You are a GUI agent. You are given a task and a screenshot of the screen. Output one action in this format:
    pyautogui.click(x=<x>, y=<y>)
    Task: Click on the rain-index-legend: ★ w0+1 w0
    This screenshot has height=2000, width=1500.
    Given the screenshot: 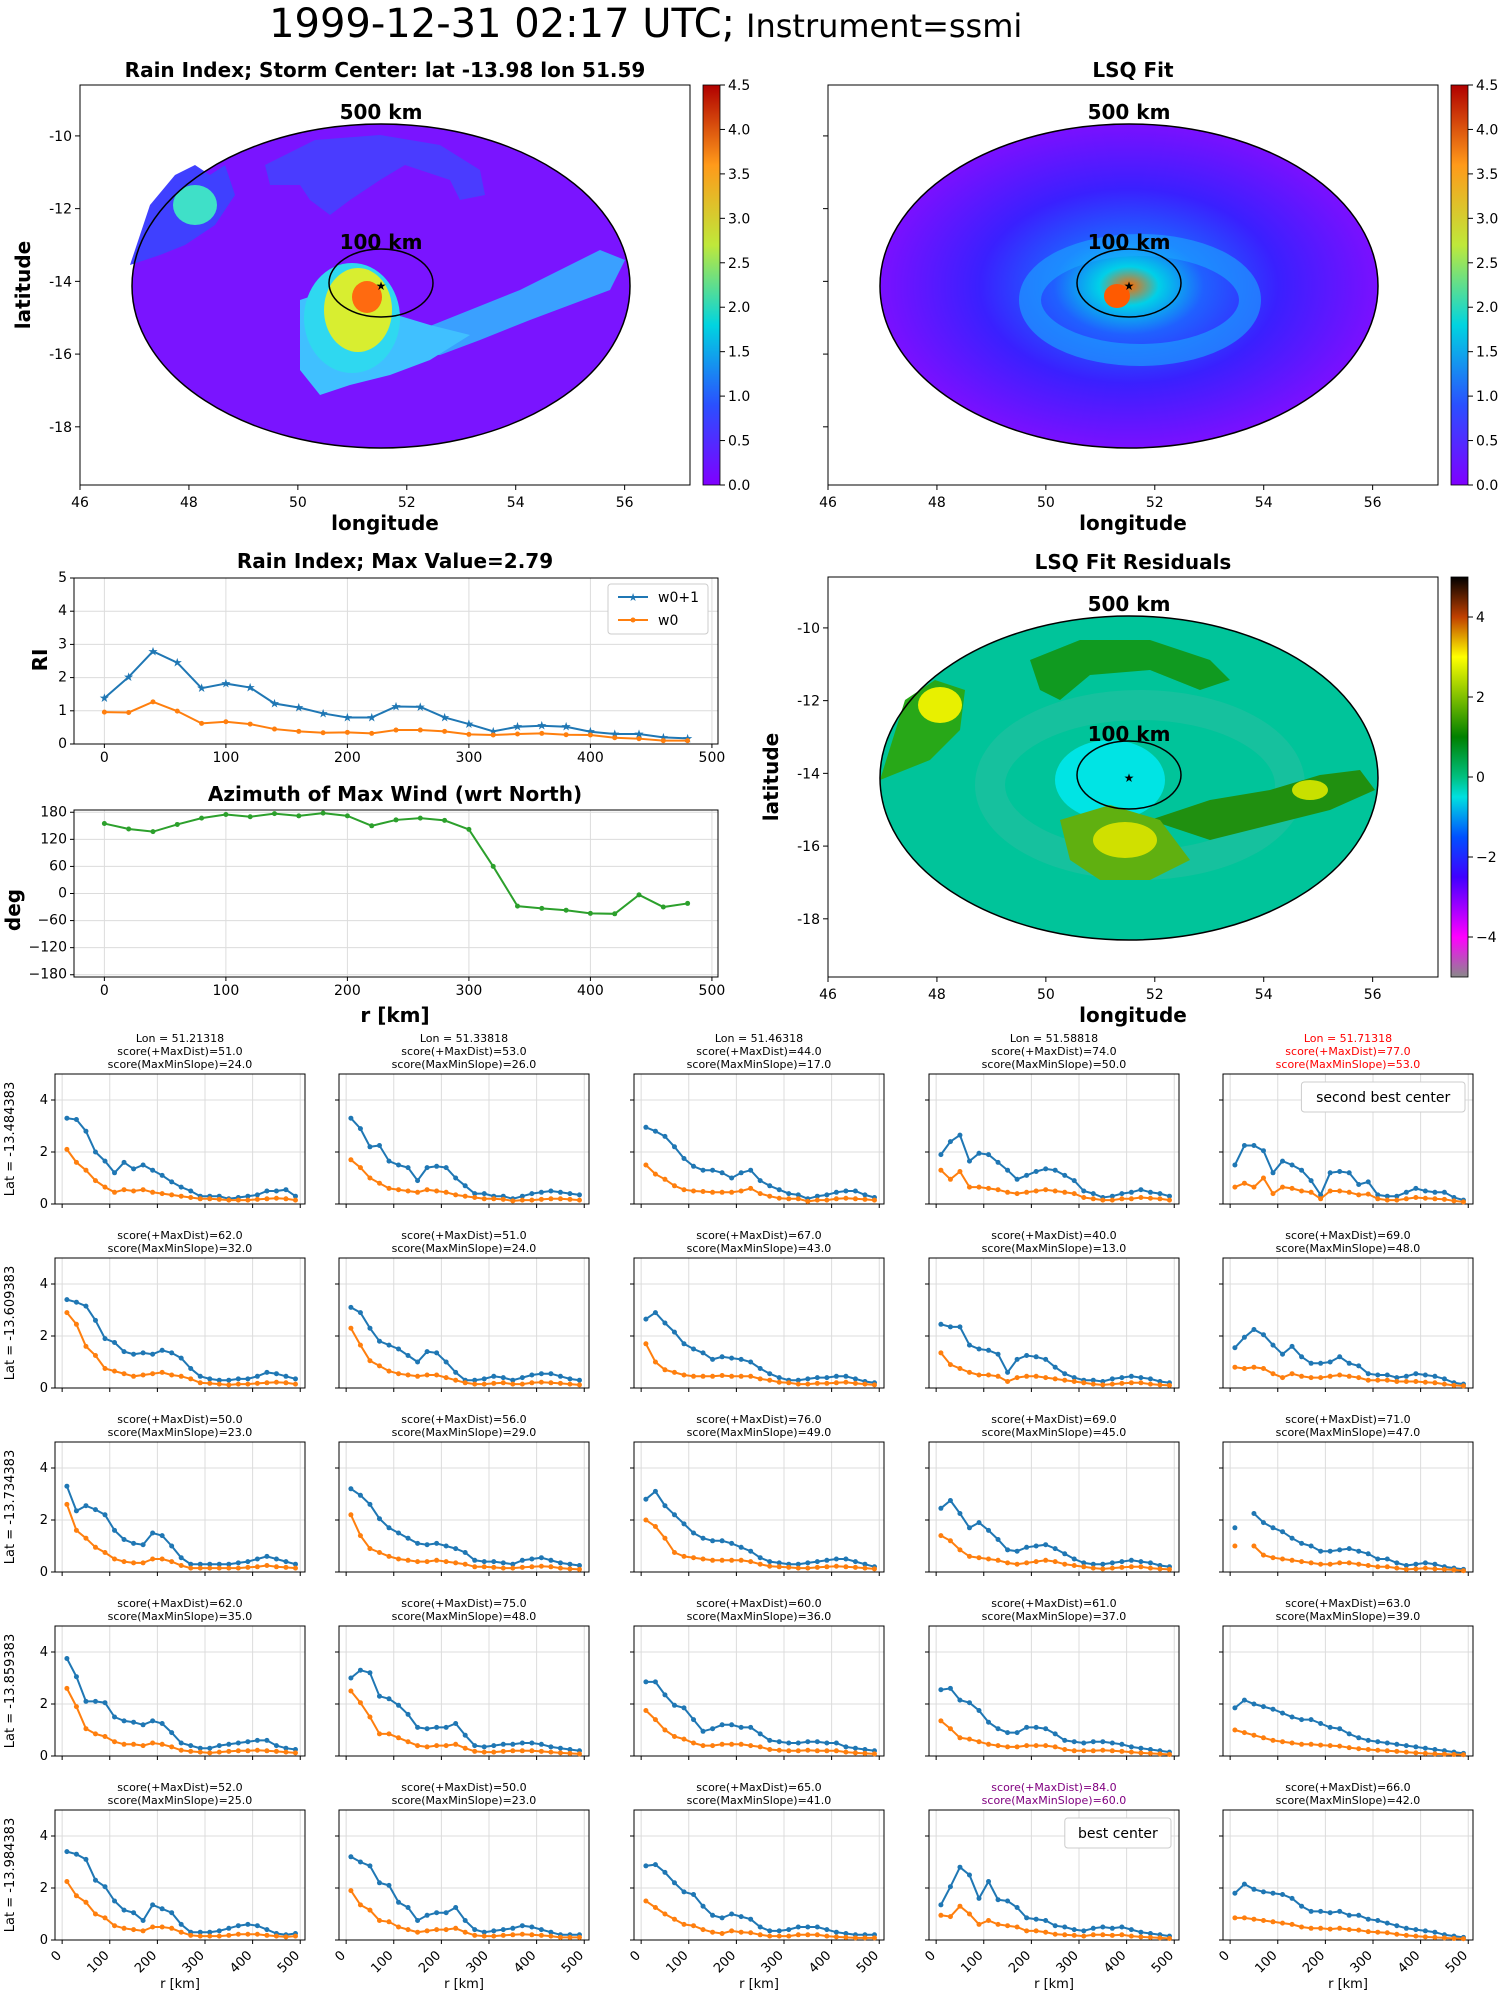 What is the action you would take?
    pyautogui.click(x=658, y=609)
    